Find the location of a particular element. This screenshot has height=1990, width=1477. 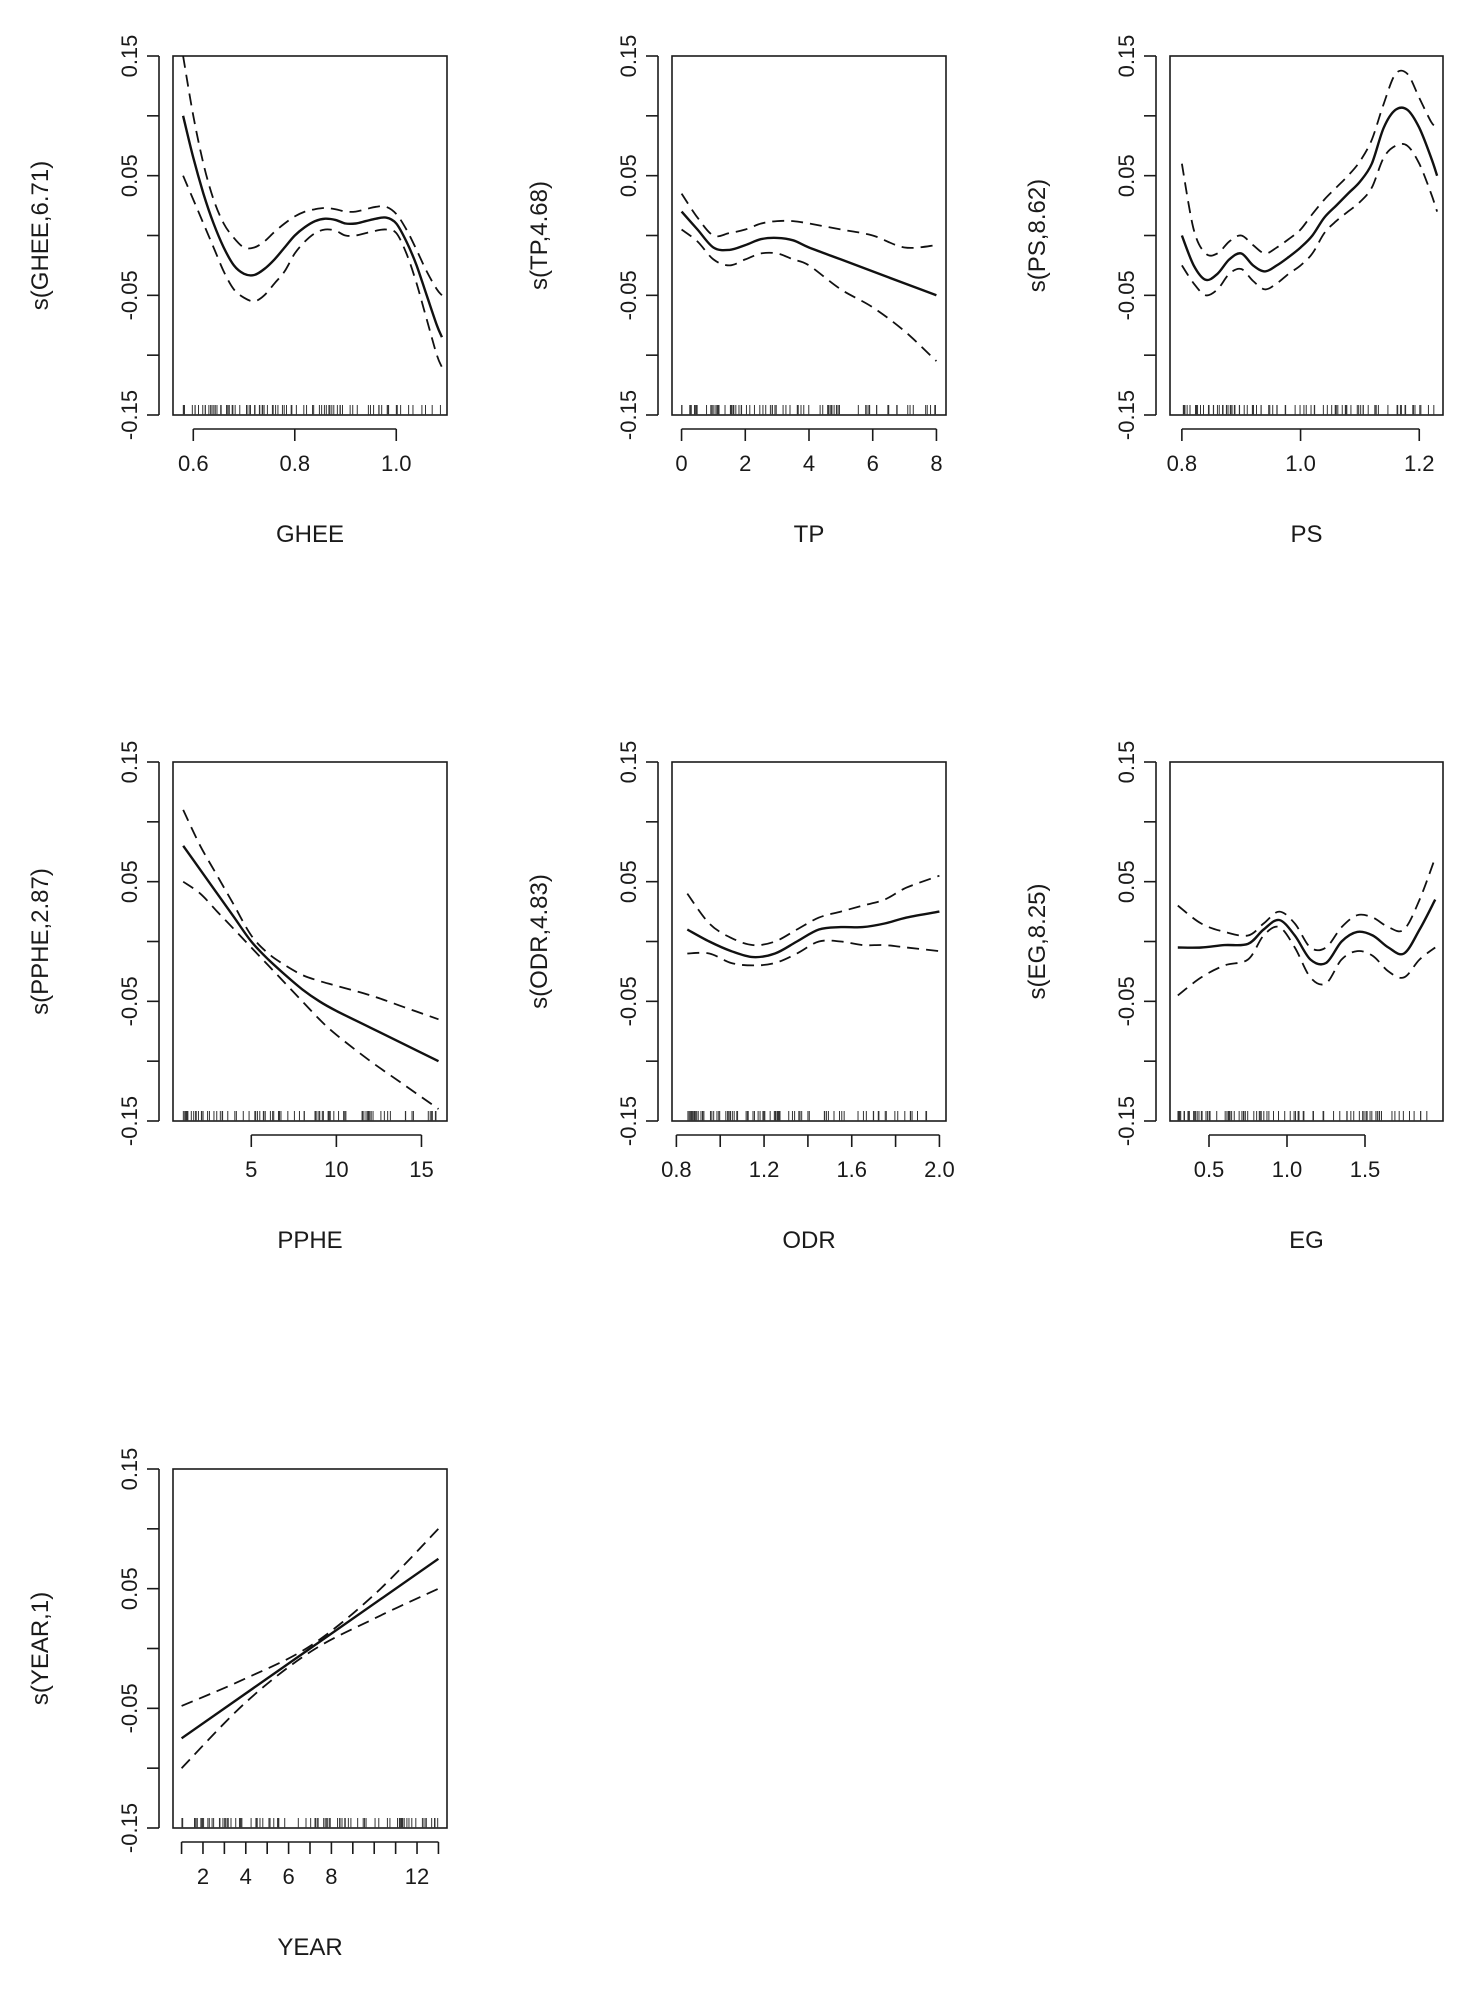

y-axis-title: s(PS,8.62) is located at coordinates (1037, 235).